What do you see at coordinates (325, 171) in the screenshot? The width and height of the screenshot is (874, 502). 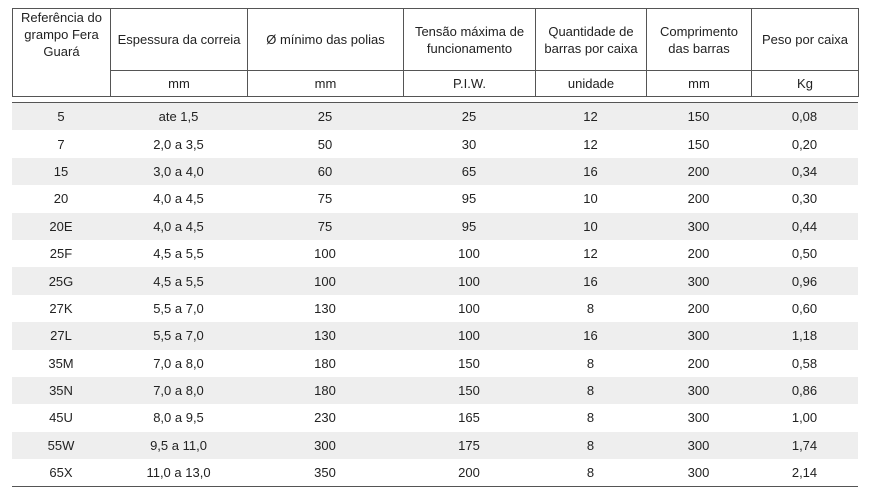 I see `table-cell: 60` at bounding box center [325, 171].